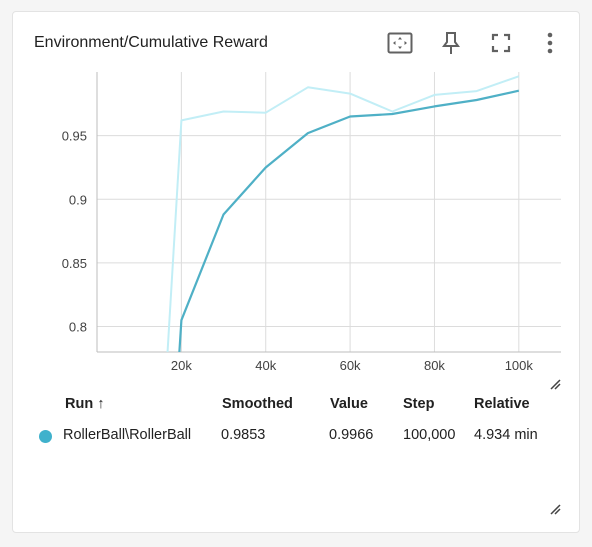  Describe the element at coordinates (434, 365) in the screenshot. I see `x-tick-label: 80k` at that location.